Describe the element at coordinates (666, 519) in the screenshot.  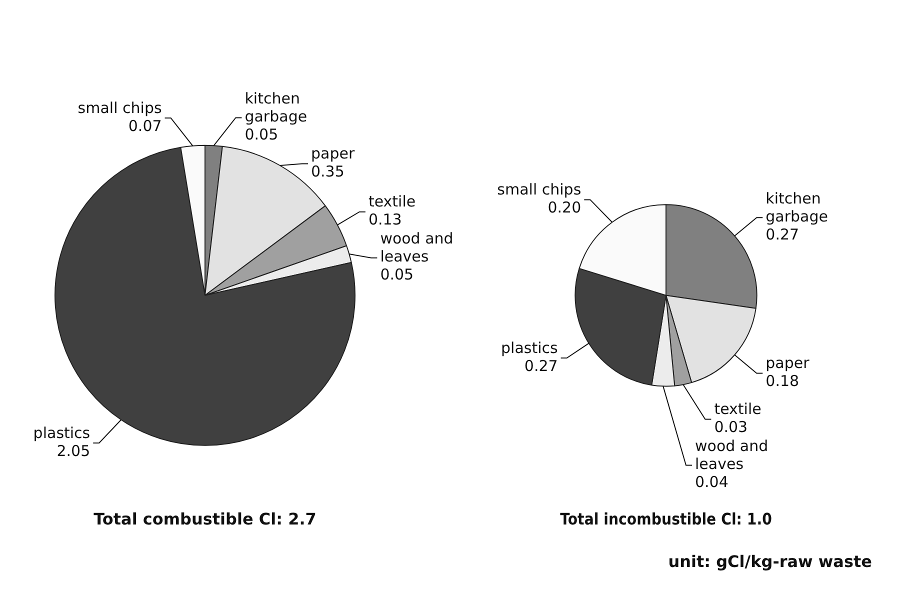
I see `text: Total incombustible Cl: 1.0` at that location.